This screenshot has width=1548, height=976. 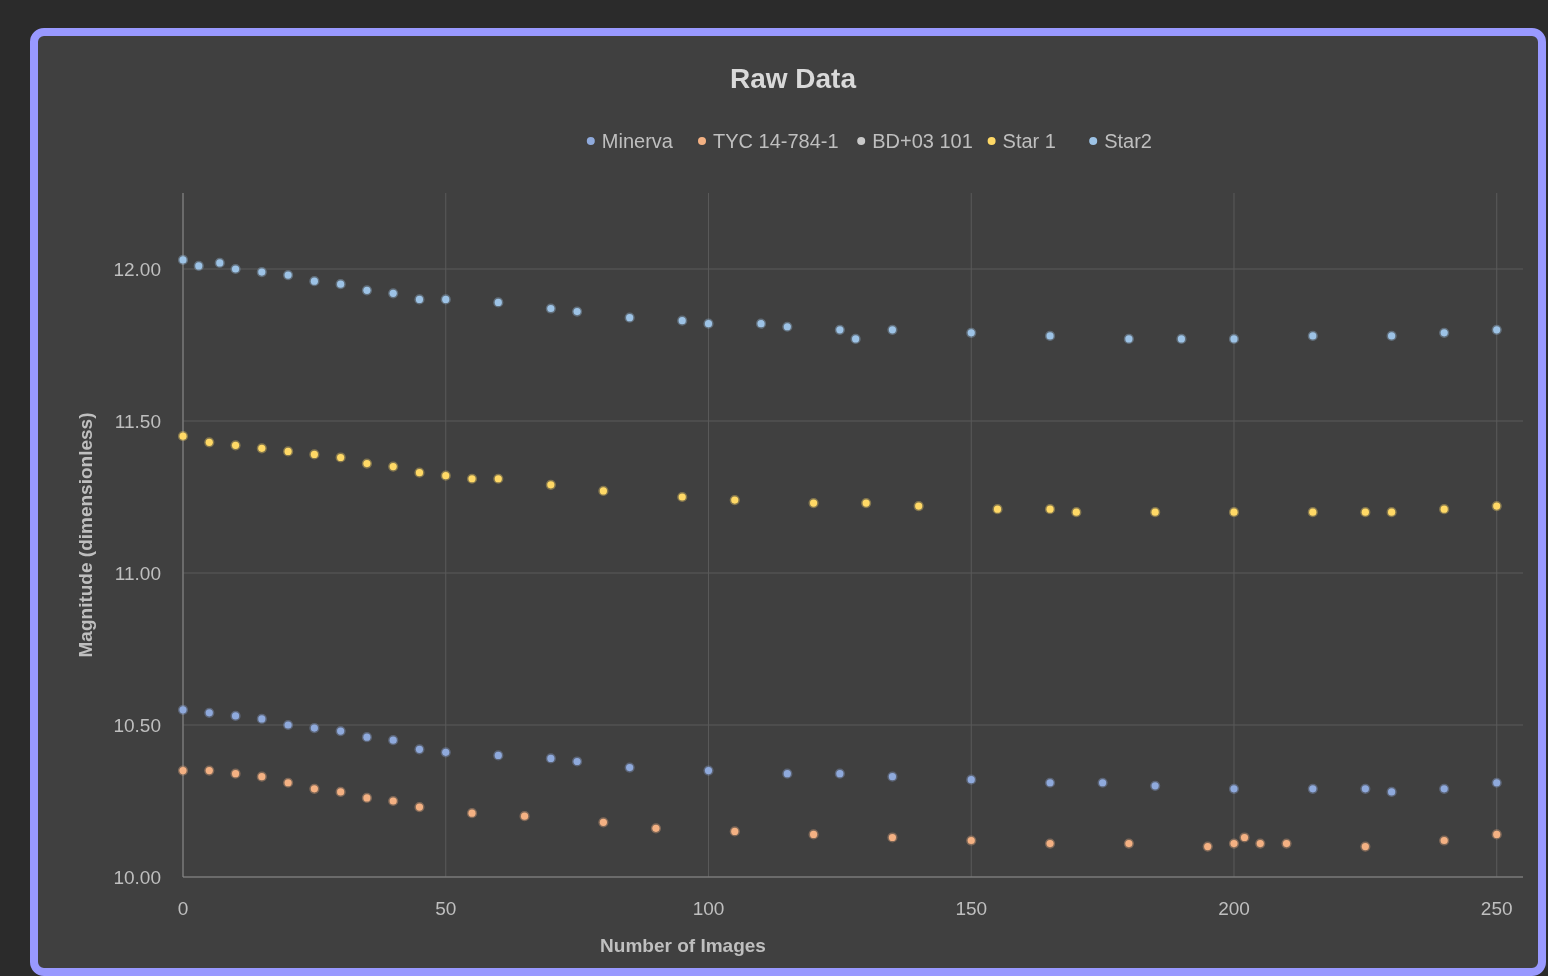 I want to click on legend-label: TYC 14-784-1, so click(x=776, y=141).